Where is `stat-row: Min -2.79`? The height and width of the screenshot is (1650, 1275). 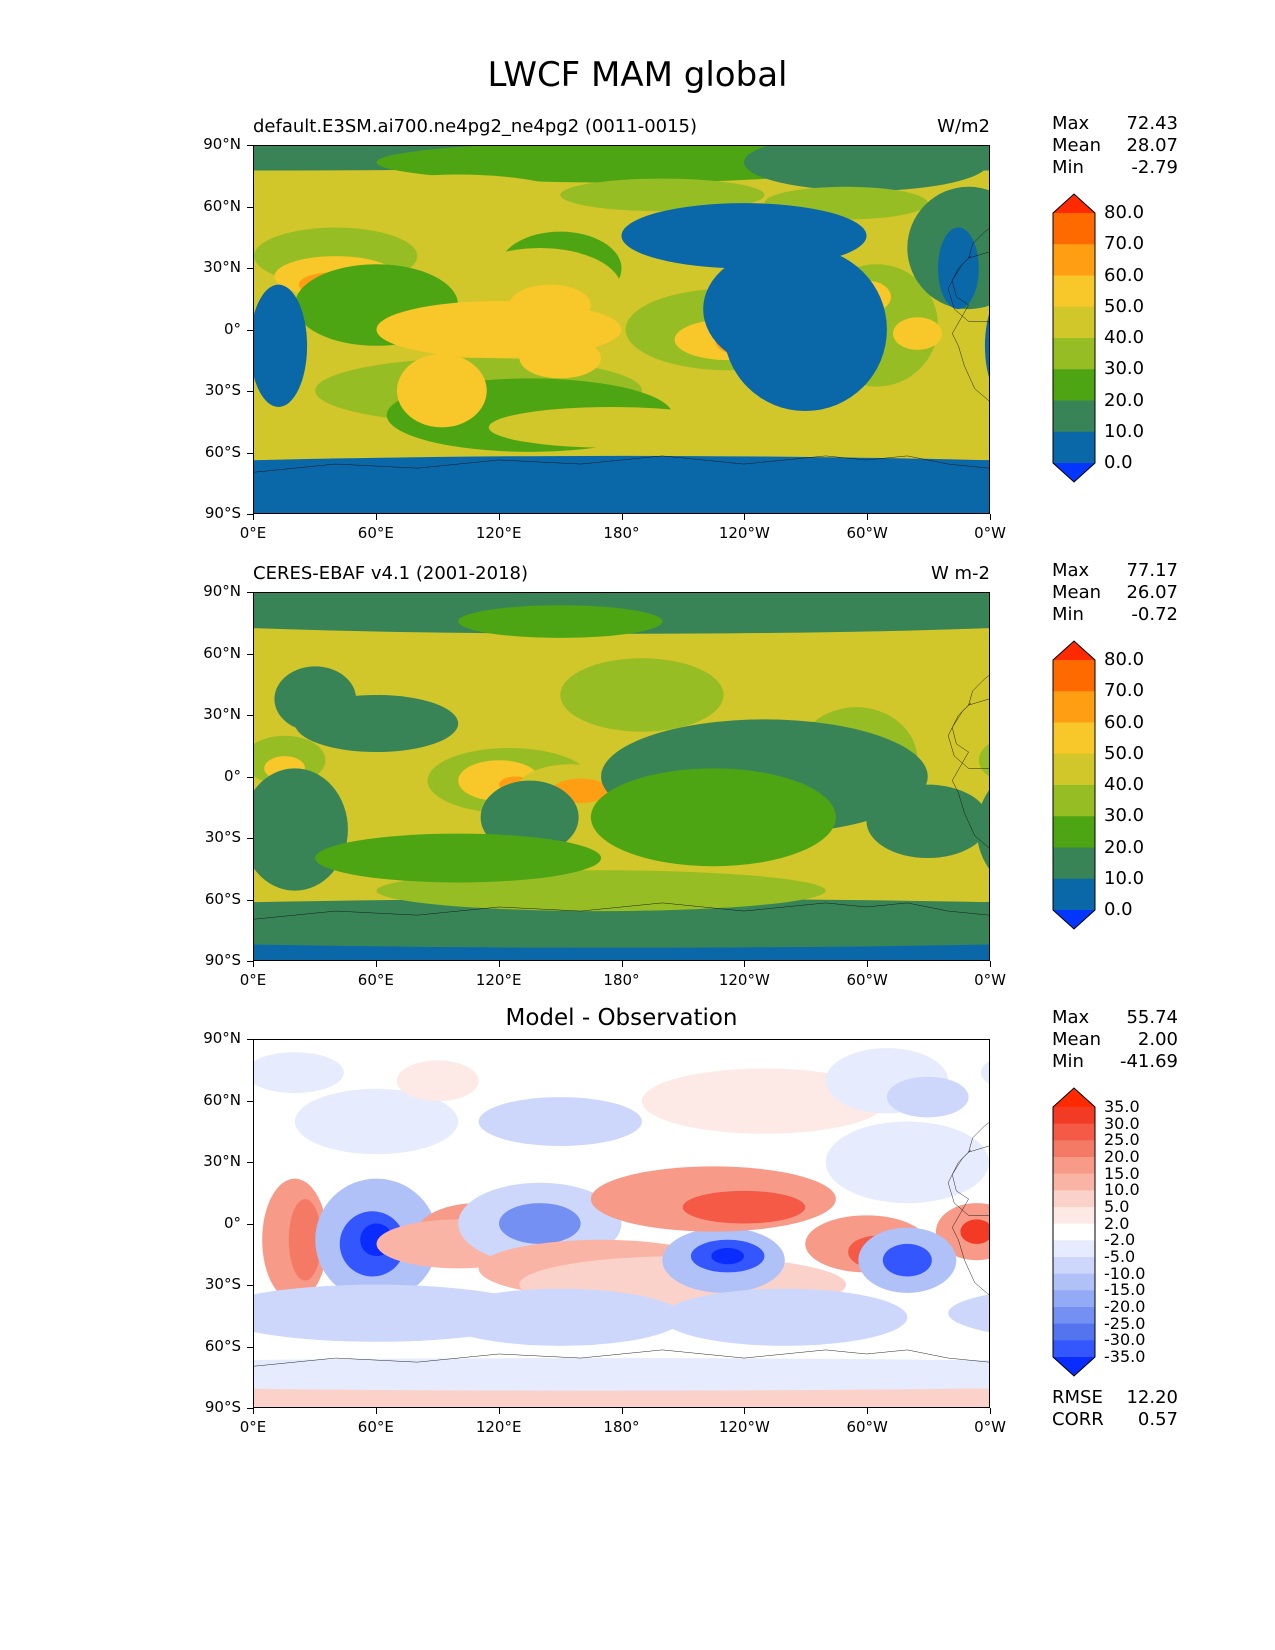 stat-row: Min -2.79 is located at coordinates (1115, 168).